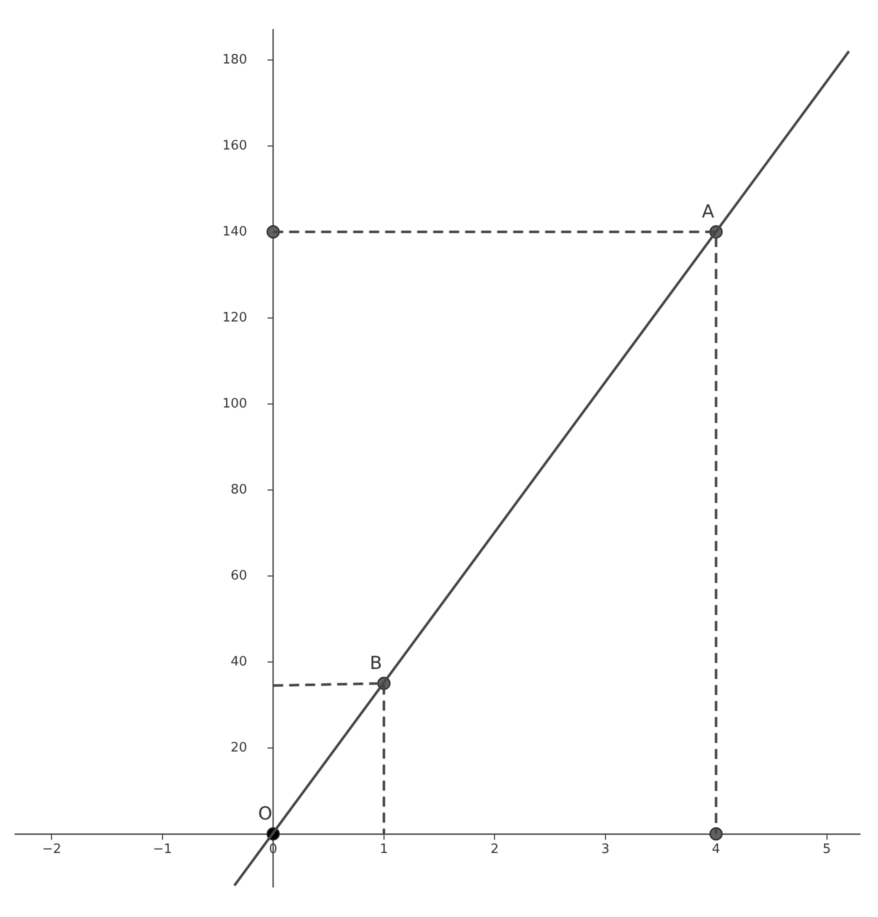  What do you see at coordinates (248, 404) in the screenshot?
I see `y-tick-label: 100` at bounding box center [248, 404].